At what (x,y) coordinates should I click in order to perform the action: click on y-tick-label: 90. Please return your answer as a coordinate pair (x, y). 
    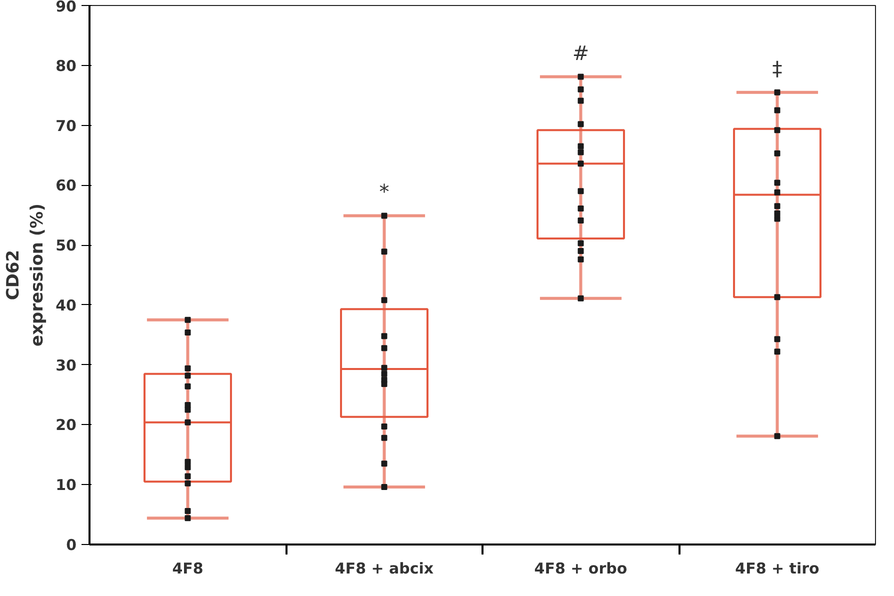
    Looking at the image, I should click on (66, 8).